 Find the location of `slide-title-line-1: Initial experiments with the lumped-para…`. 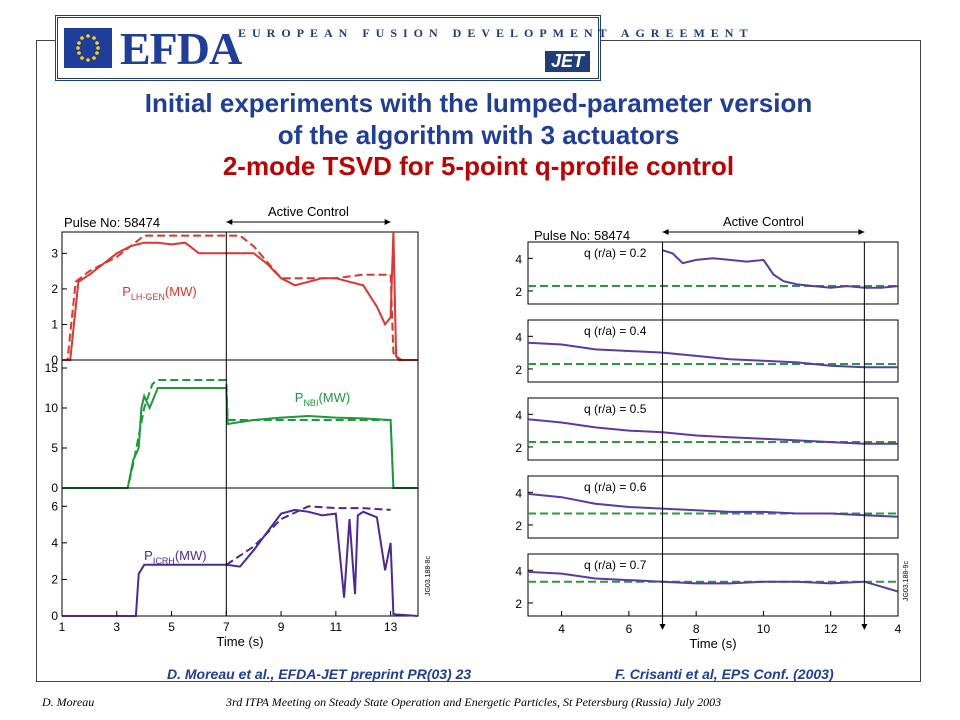

slide-title-line-1: Initial experiments with the lumped-para… is located at coordinates (478, 103).